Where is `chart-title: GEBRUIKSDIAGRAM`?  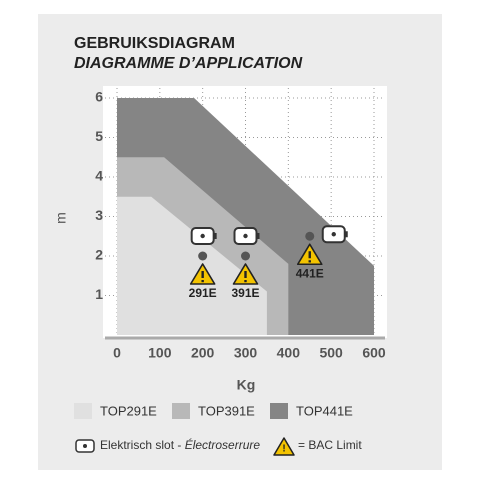
chart-title: GEBRUIKSDIAGRAM is located at coordinates (154, 43).